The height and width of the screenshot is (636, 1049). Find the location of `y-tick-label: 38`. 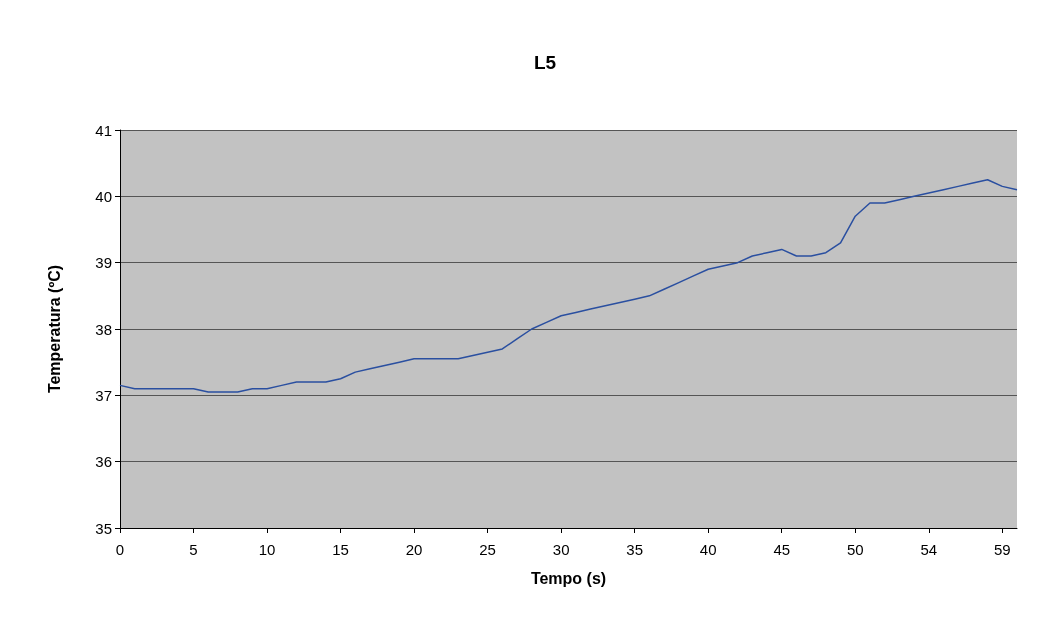

y-tick-label: 38 is located at coordinates (103, 329).